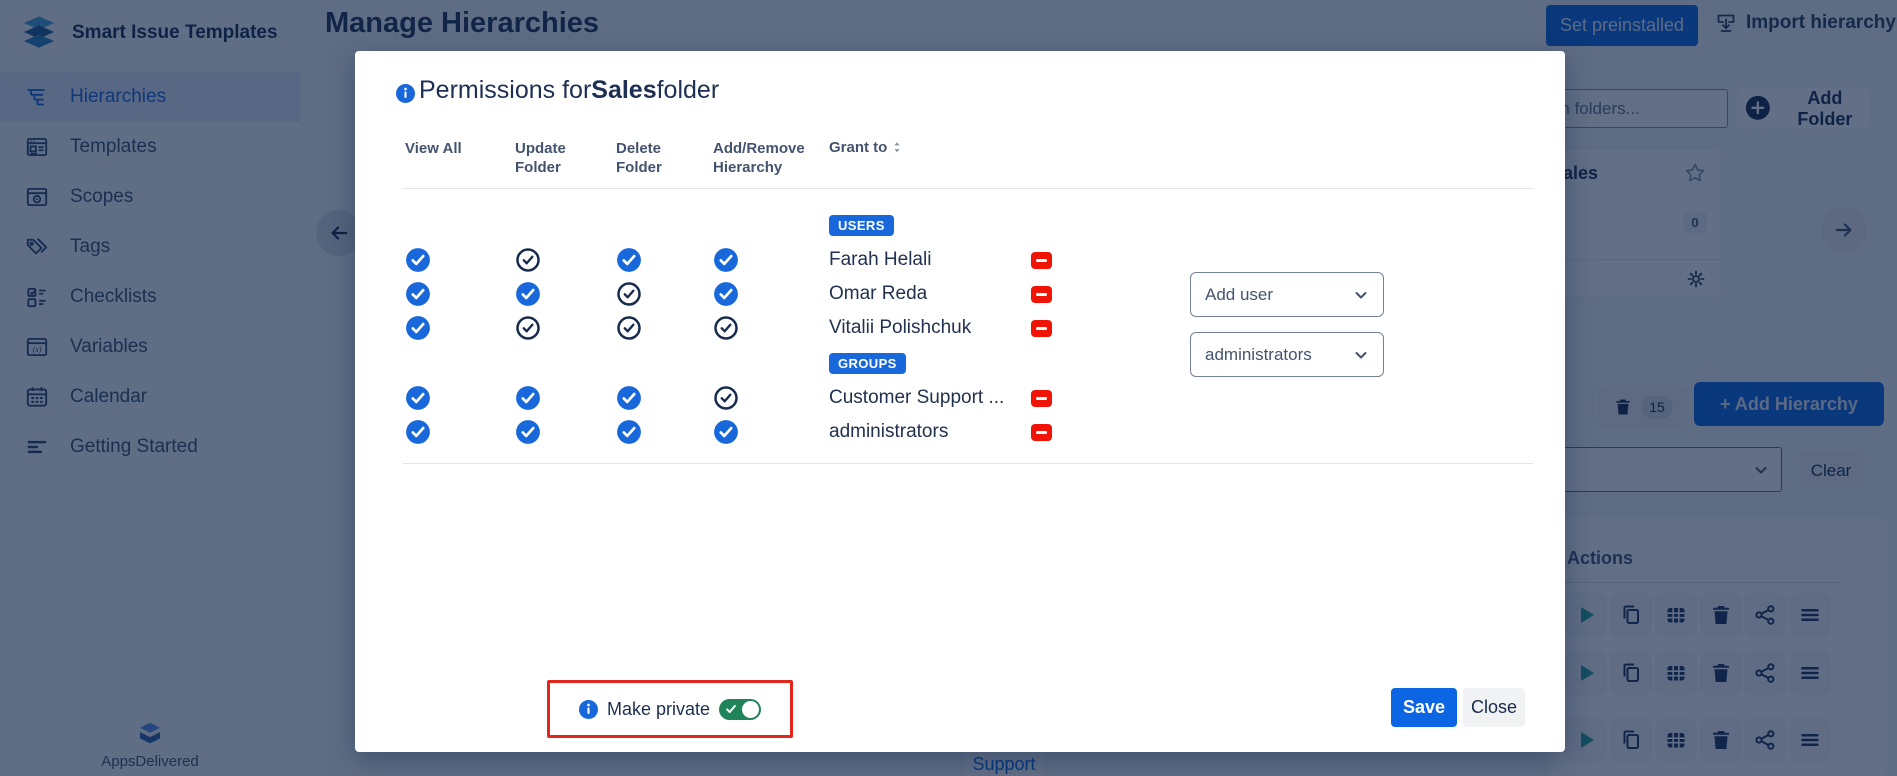  I want to click on modal-title-prefix: Permissions for, so click(505, 90).